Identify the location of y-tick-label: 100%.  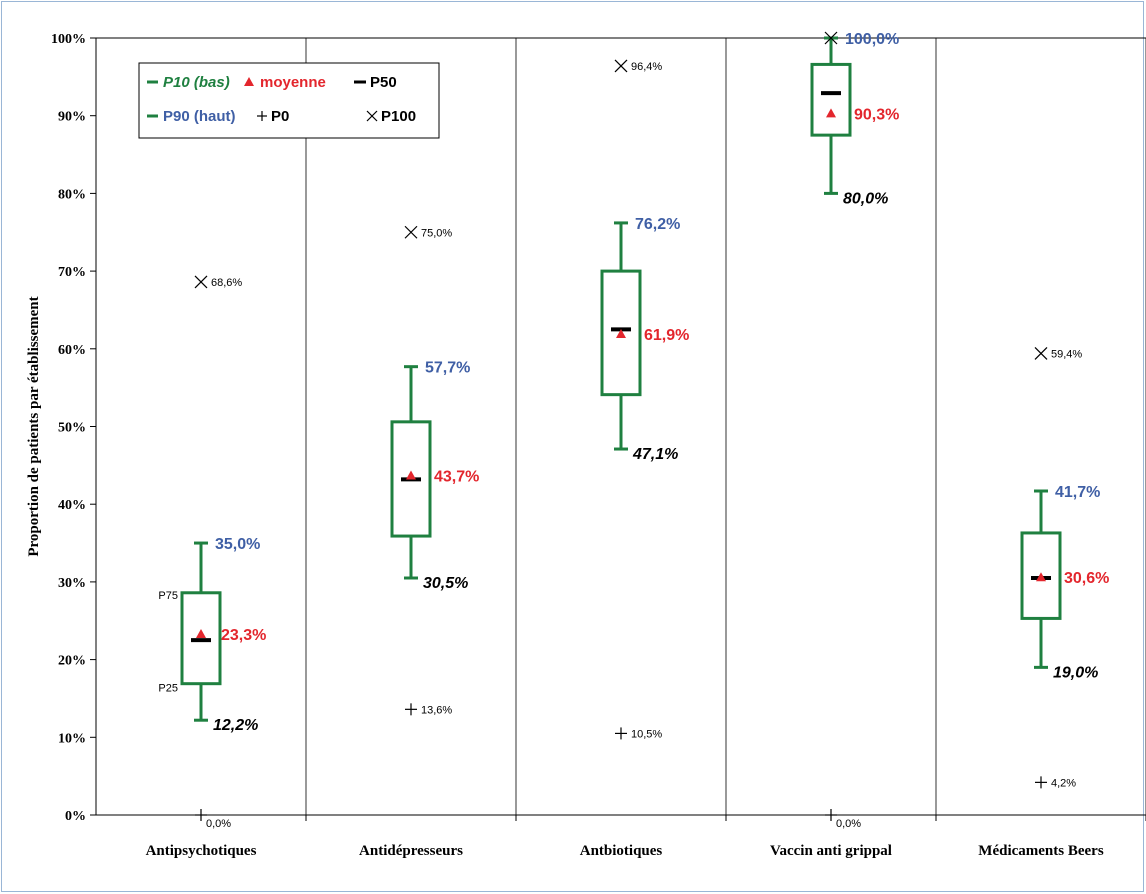
(68, 39).